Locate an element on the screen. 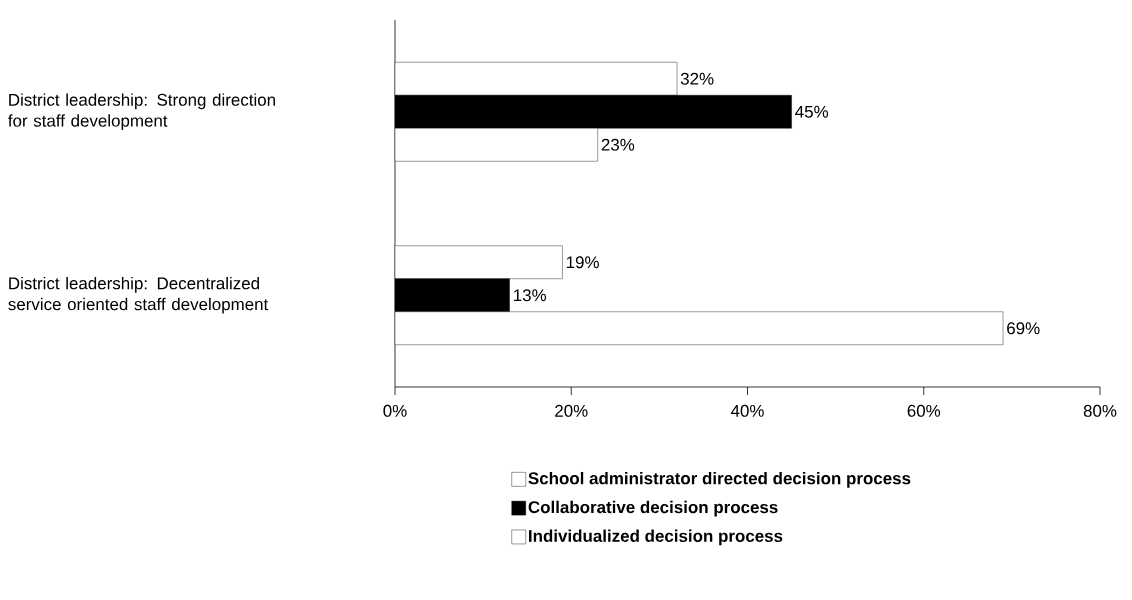 The image size is (1132, 600). data-label: 32% is located at coordinates (697, 78).